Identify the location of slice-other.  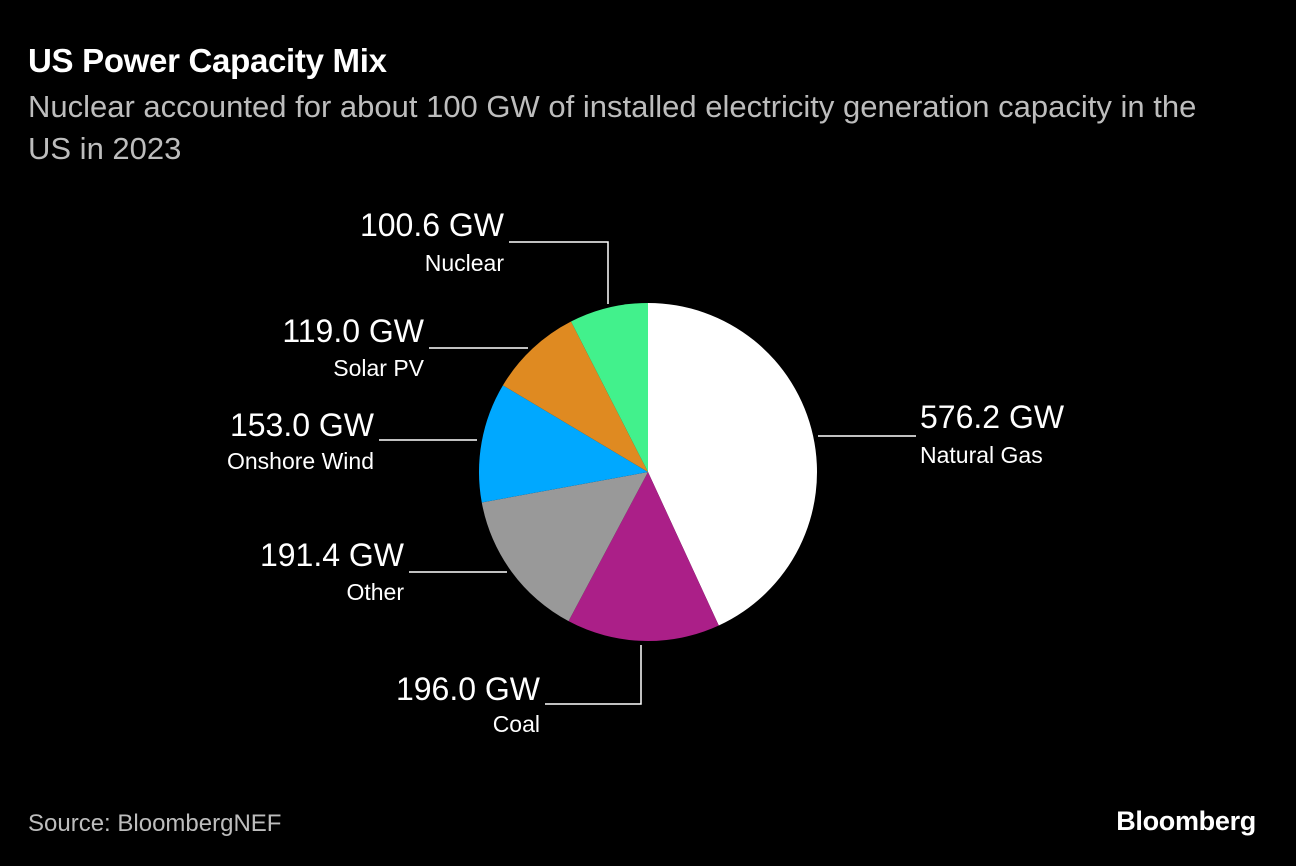
(564, 547).